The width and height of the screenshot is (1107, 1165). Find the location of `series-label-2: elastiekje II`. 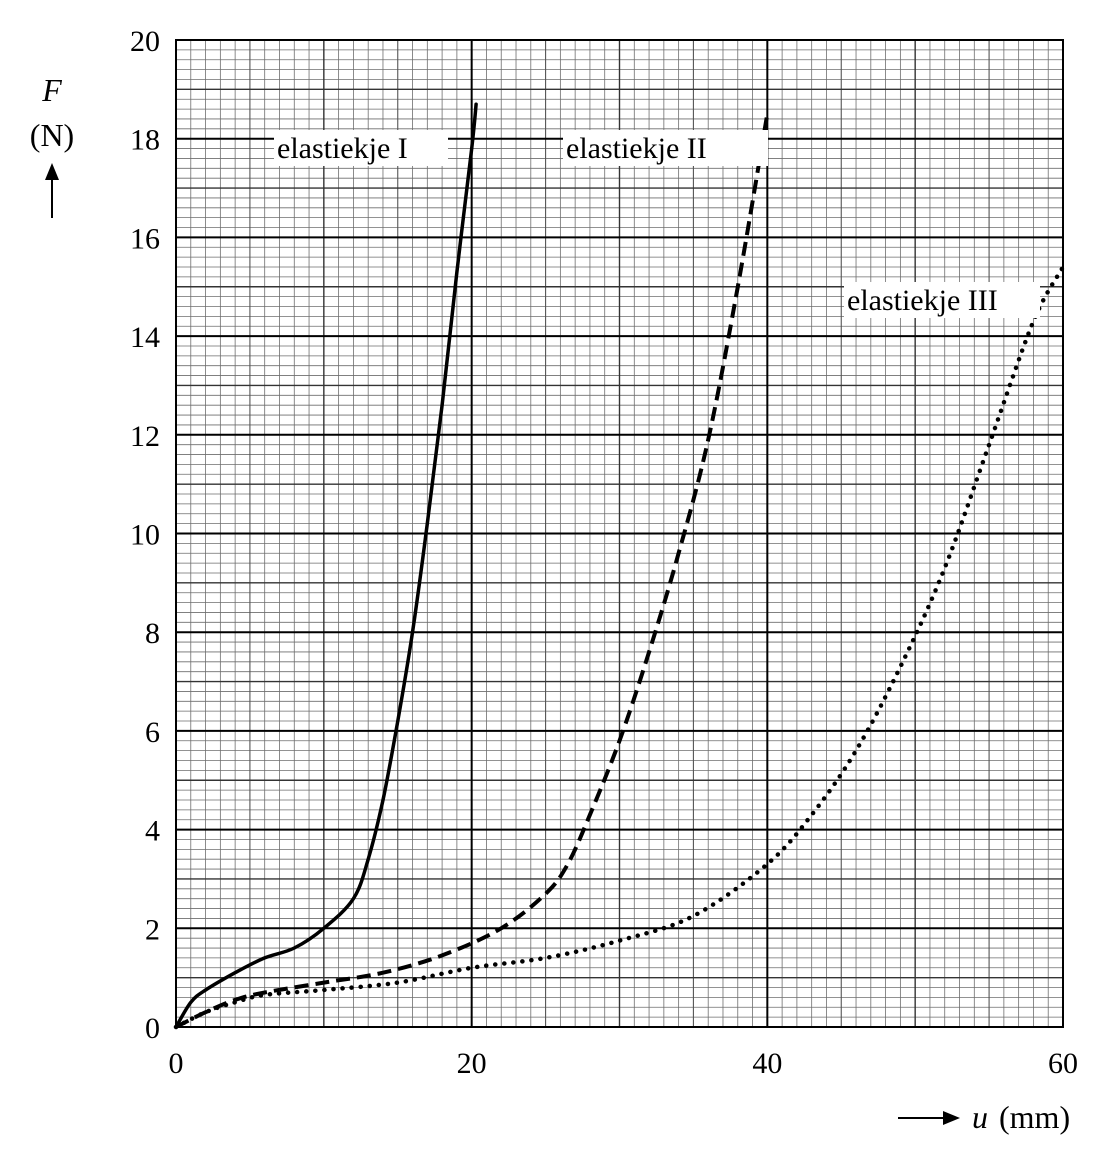

series-label-2: elastiekje II is located at coordinates (636, 148).